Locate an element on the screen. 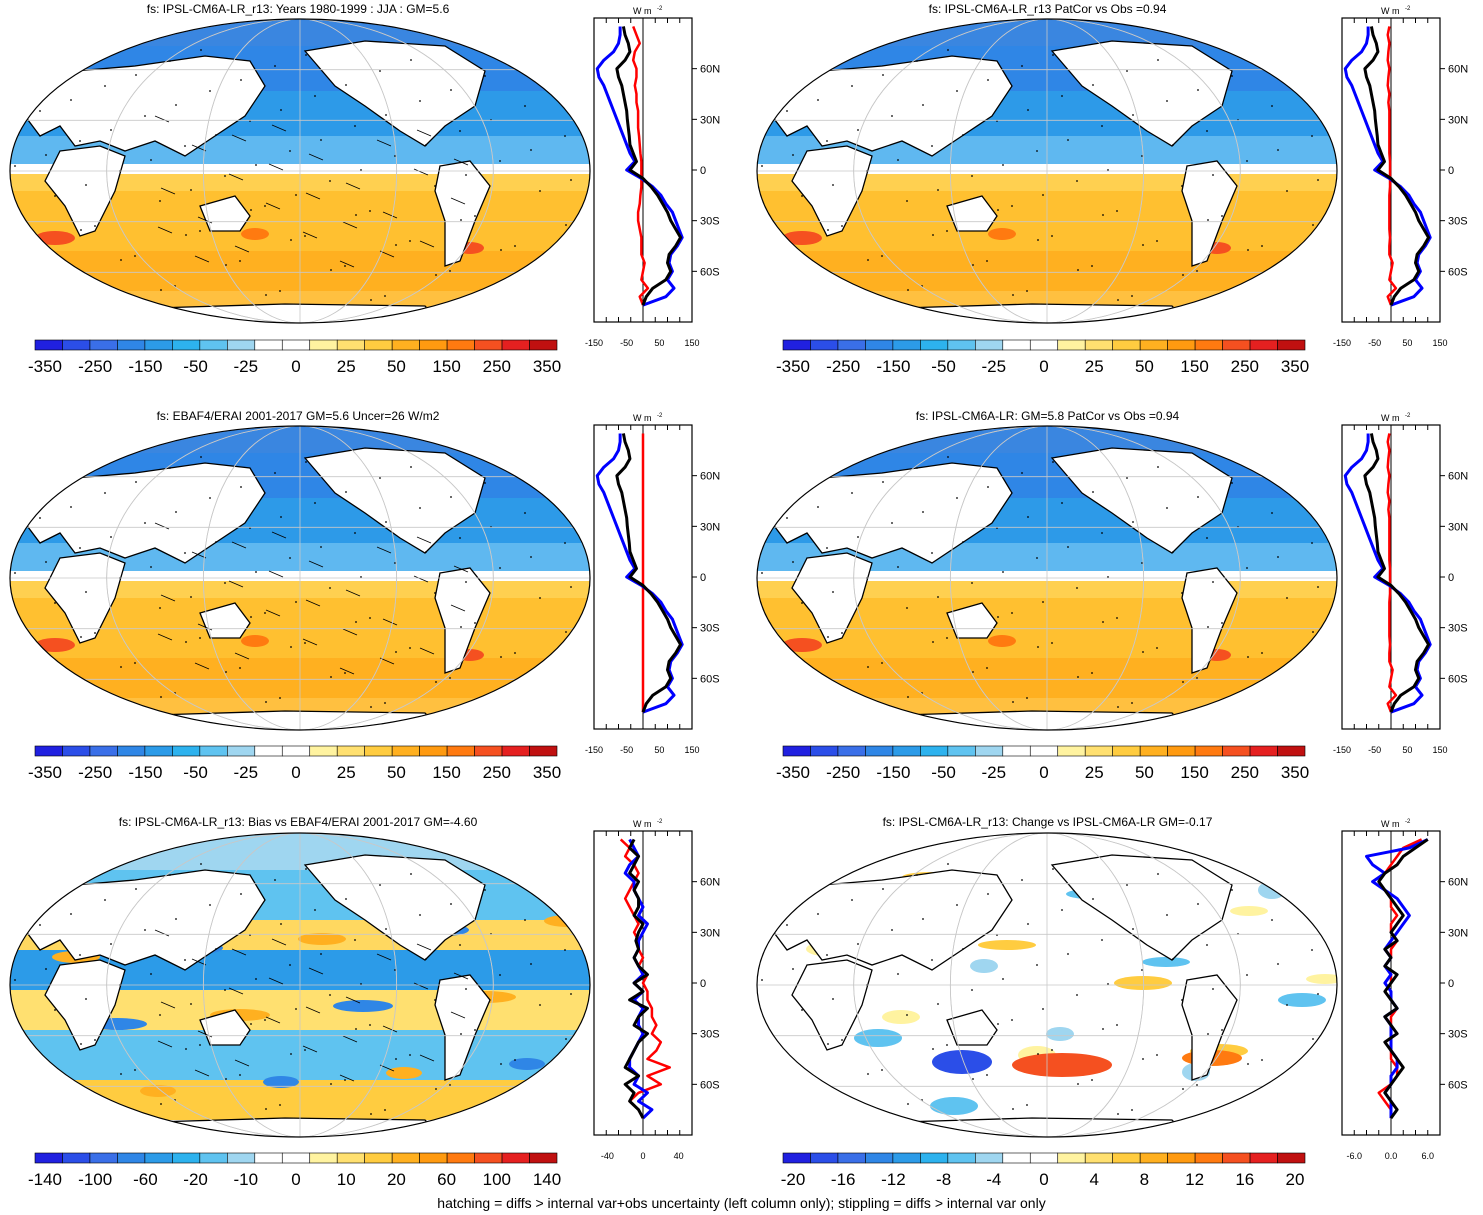 This screenshot has height=1215, width=1483. x-tick-label: -50 is located at coordinates (1374, 343).